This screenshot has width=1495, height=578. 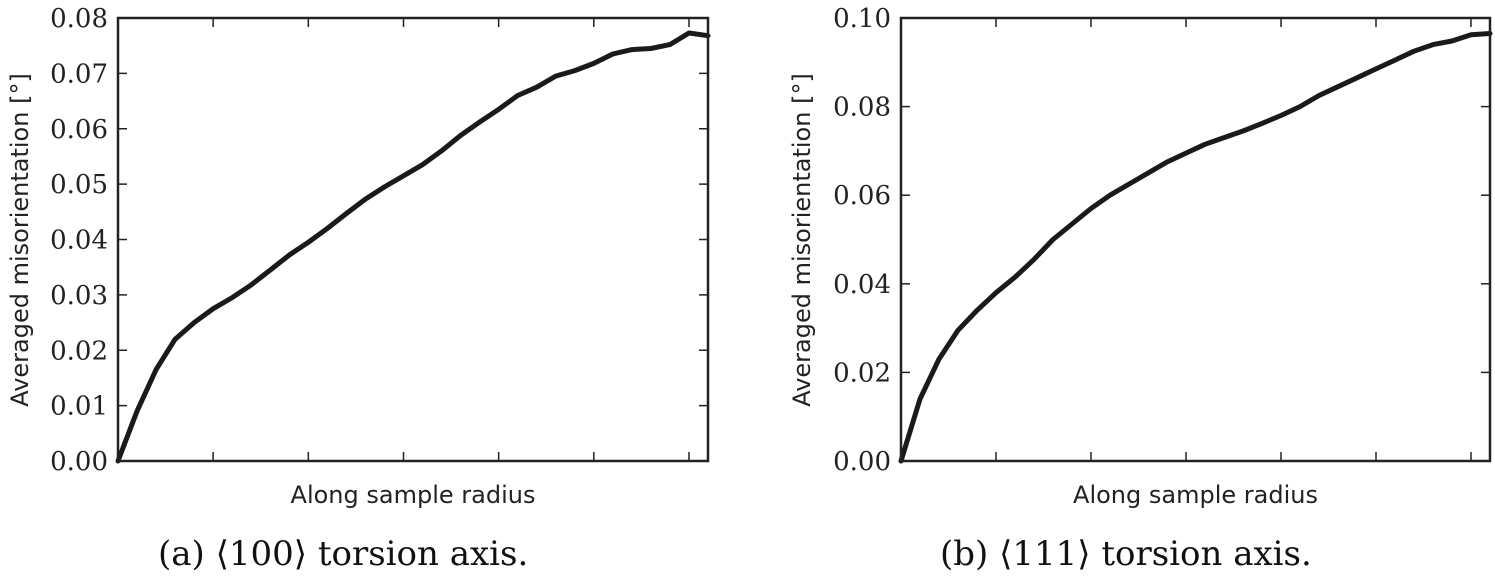 What do you see at coordinates (79, 185) in the screenshot?
I see `y-tick-label: 0.05` at bounding box center [79, 185].